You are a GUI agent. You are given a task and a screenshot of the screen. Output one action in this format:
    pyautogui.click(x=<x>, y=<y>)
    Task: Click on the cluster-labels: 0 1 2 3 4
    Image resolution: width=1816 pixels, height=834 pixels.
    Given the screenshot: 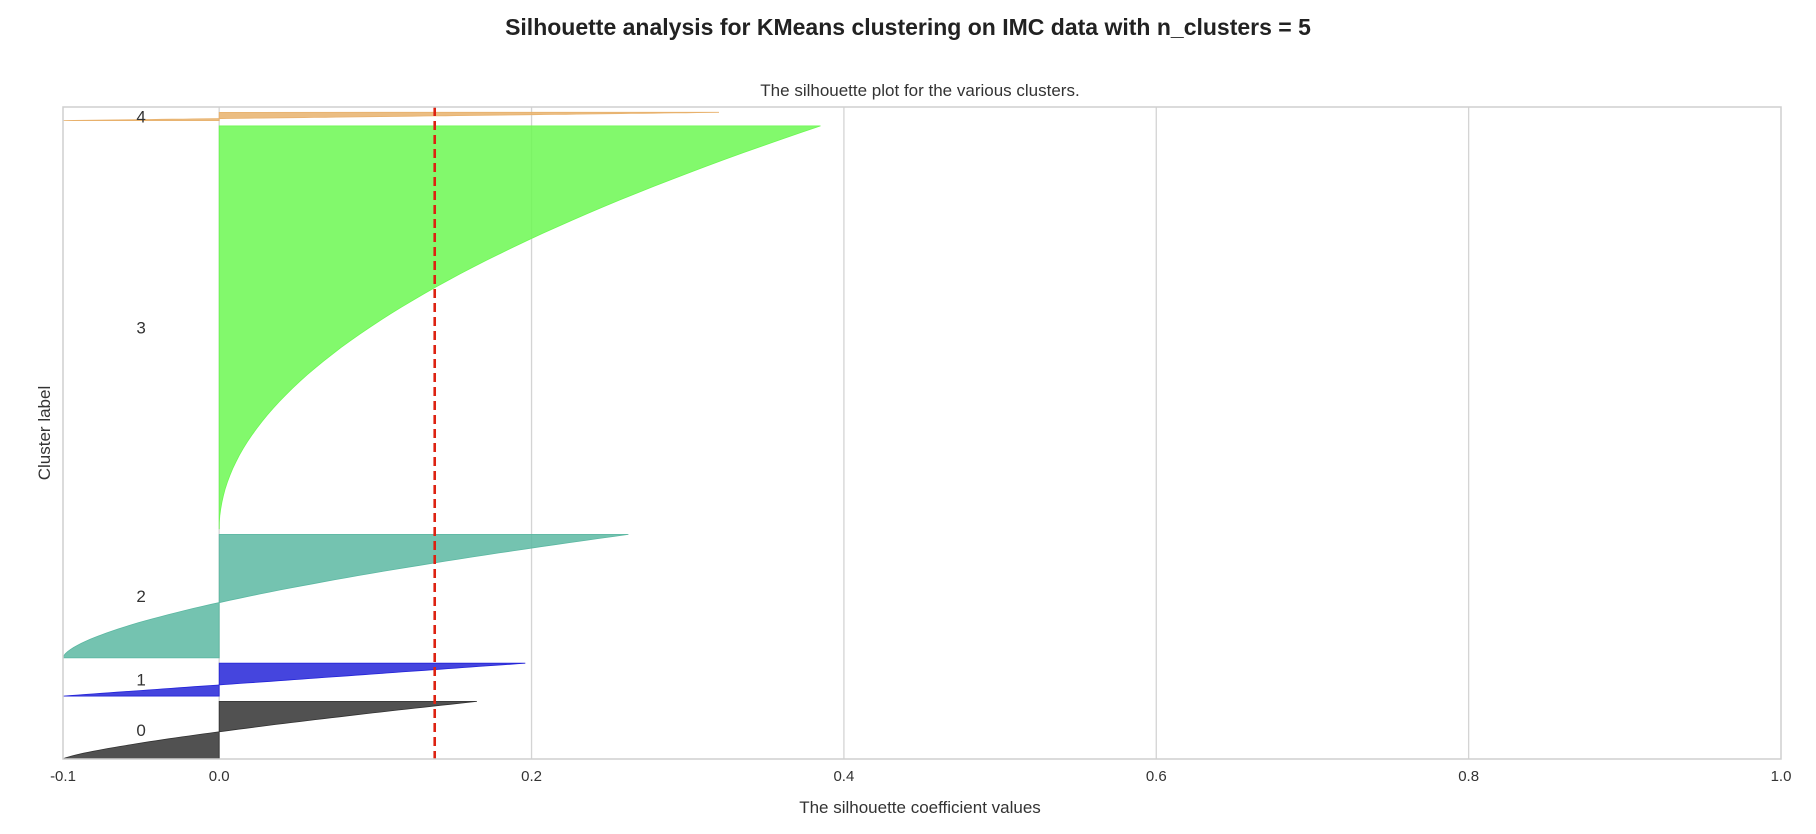 What is the action you would take?
    pyautogui.click(x=140, y=423)
    